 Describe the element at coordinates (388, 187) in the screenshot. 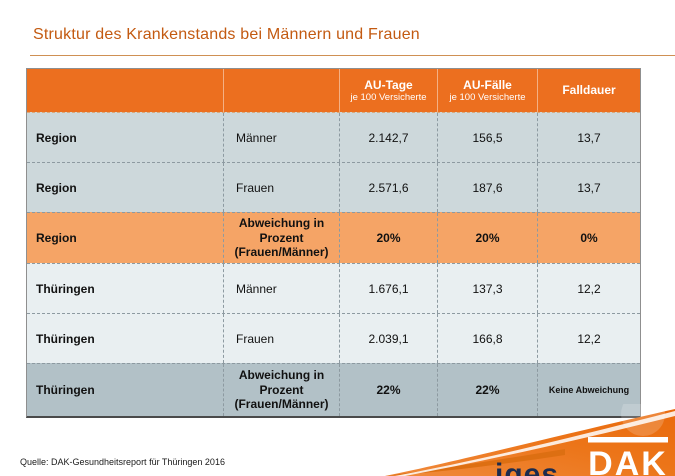

I see `cell-au-tage: 2.571,6` at that location.